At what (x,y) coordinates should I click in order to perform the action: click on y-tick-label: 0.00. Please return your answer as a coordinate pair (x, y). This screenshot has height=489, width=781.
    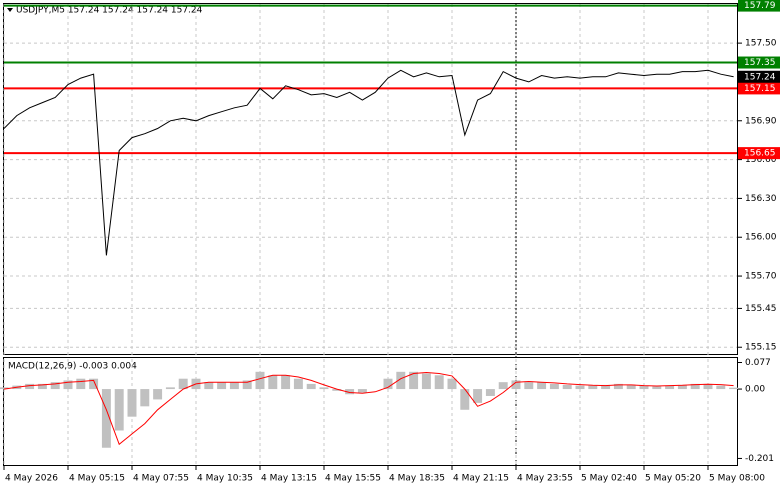
    Looking at the image, I should click on (755, 390).